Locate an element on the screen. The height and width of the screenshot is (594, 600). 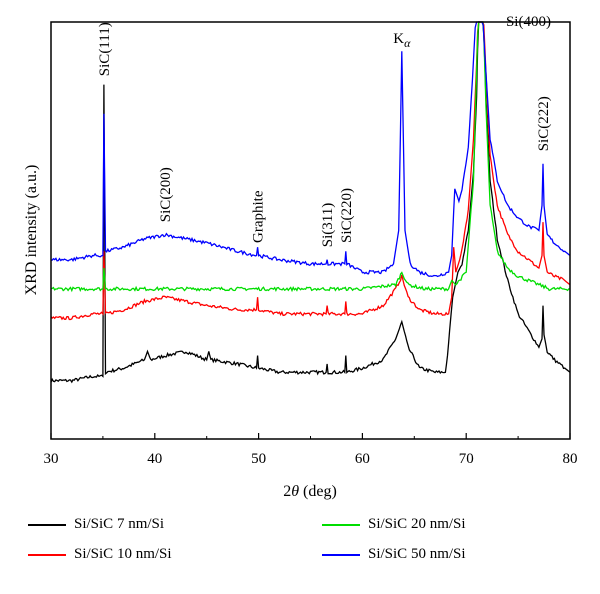
x-tick-label-80: 80 is located at coordinates (570, 459).